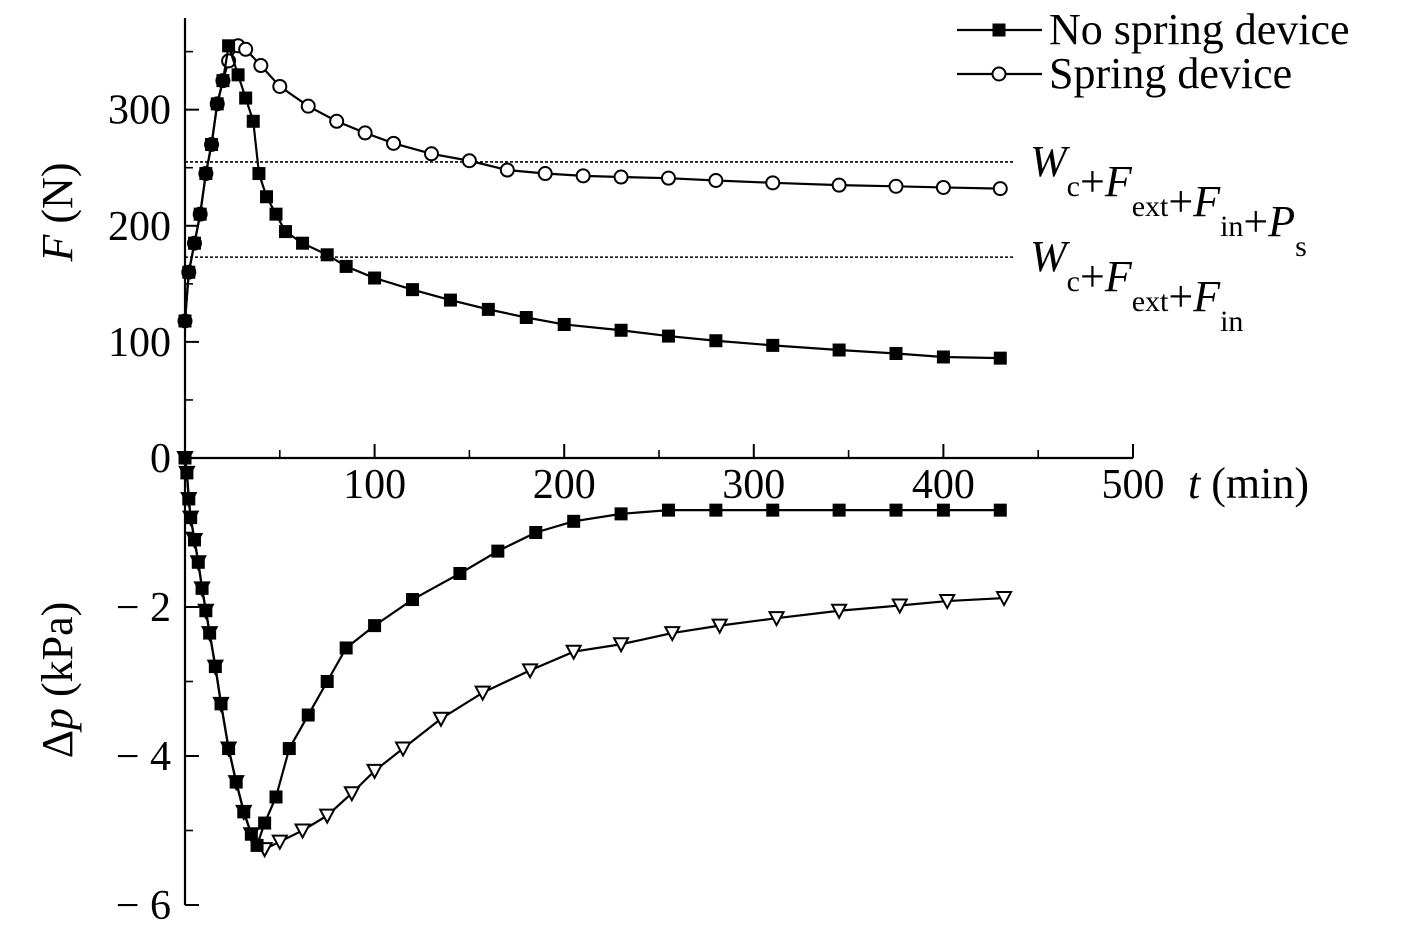 The height and width of the screenshot is (932, 1418). What do you see at coordinates (1136, 285) in the screenshot?
I see `reference-line-label: Wc+Fext+Fin` at bounding box center [1136, 285].